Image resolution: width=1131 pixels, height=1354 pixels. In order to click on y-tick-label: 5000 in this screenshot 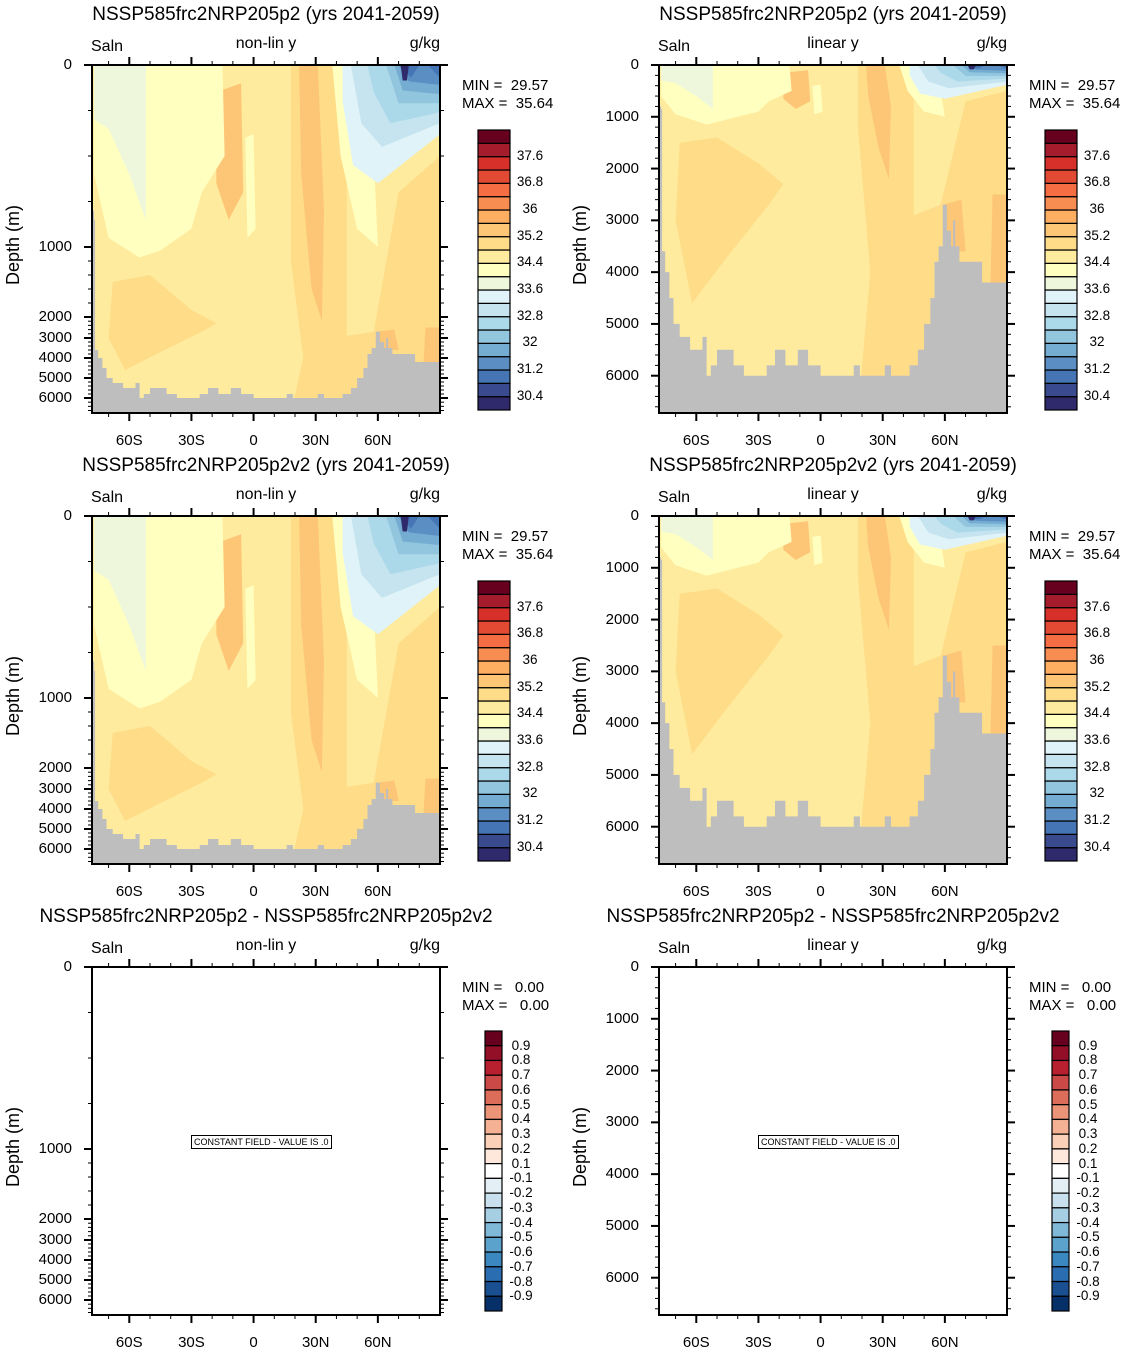, I will do `click(55, 828)`.